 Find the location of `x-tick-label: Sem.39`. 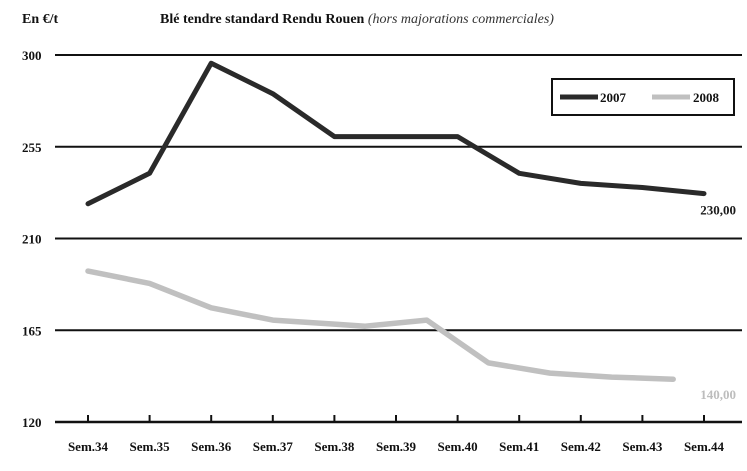

x-tick-label: Sem.39 is located at coordinates (396, 446).